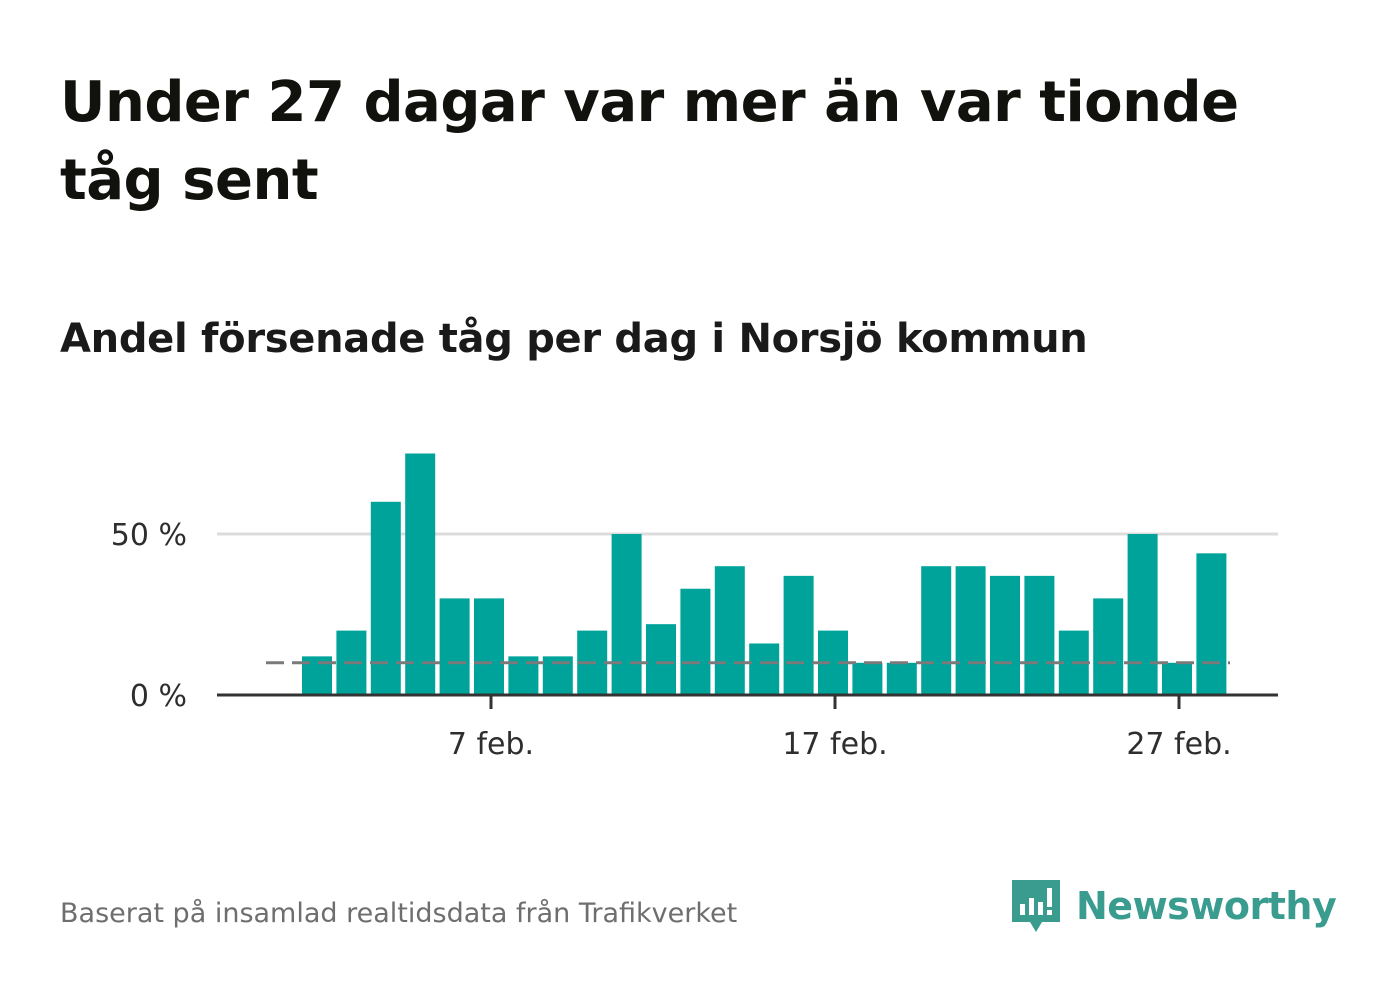 The height and width of the screenshot is (999, 1382). What do you see at coordinates (798, 635) in the screenshot?
I see `bar-16-feb` at bounding box center [798, 635].